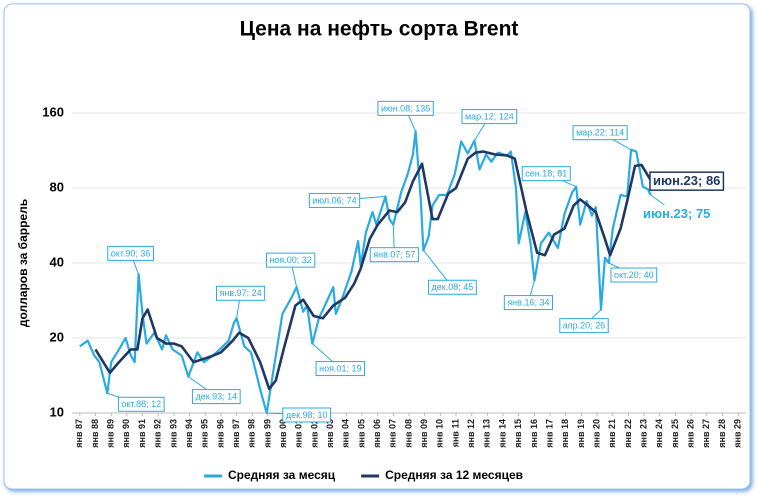  Describe the element at coordinates (471, 433) in the screenshot. I see `x-tick-label: янв 12` at that location.